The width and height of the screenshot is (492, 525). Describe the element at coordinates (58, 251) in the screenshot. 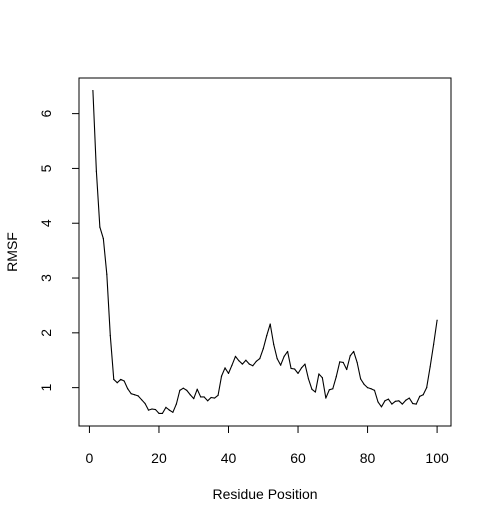

I see `y-axis: 1 2 3 4 5 6` at that location.